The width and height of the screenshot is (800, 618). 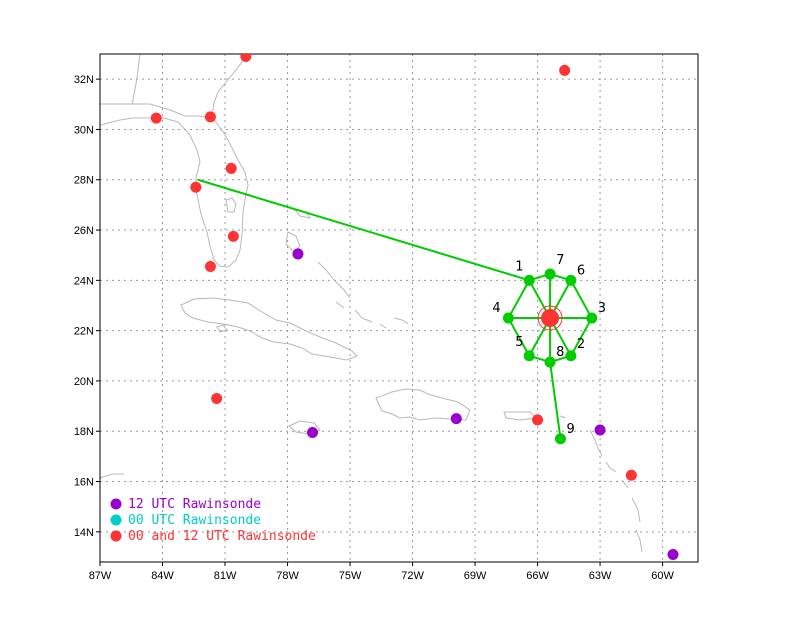 I want to click on cuba, so click(x=269, y=329).